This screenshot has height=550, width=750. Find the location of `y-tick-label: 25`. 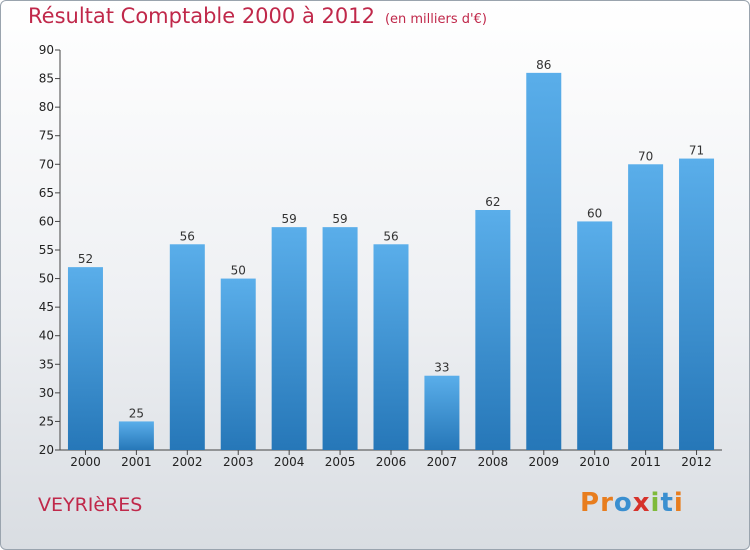

y-tick-label: 25 is located at coordinates (46, 421).